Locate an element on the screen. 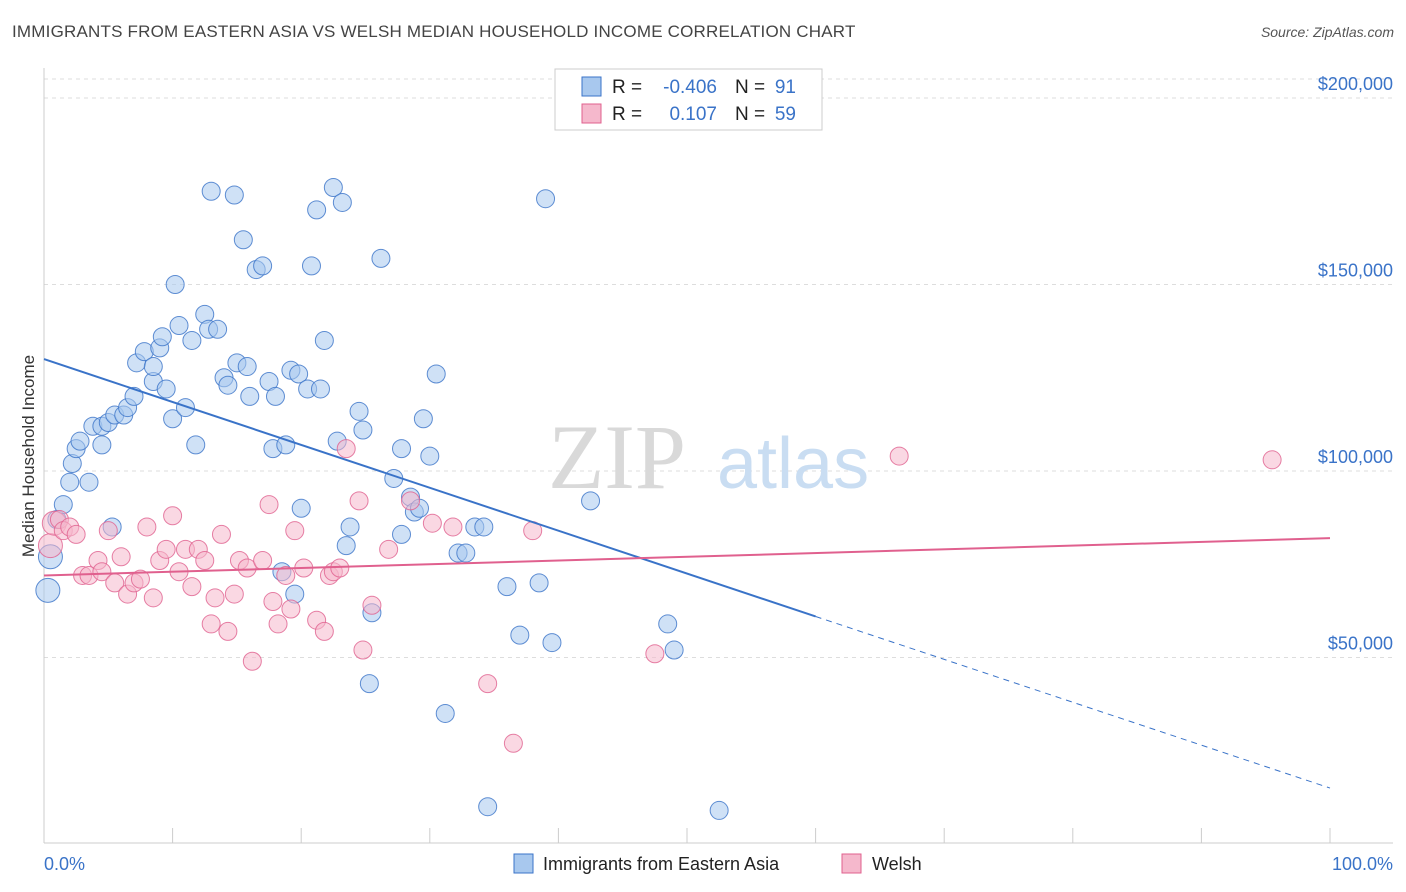  stats-n-label-2: N = is located at coordinates (750, 114).